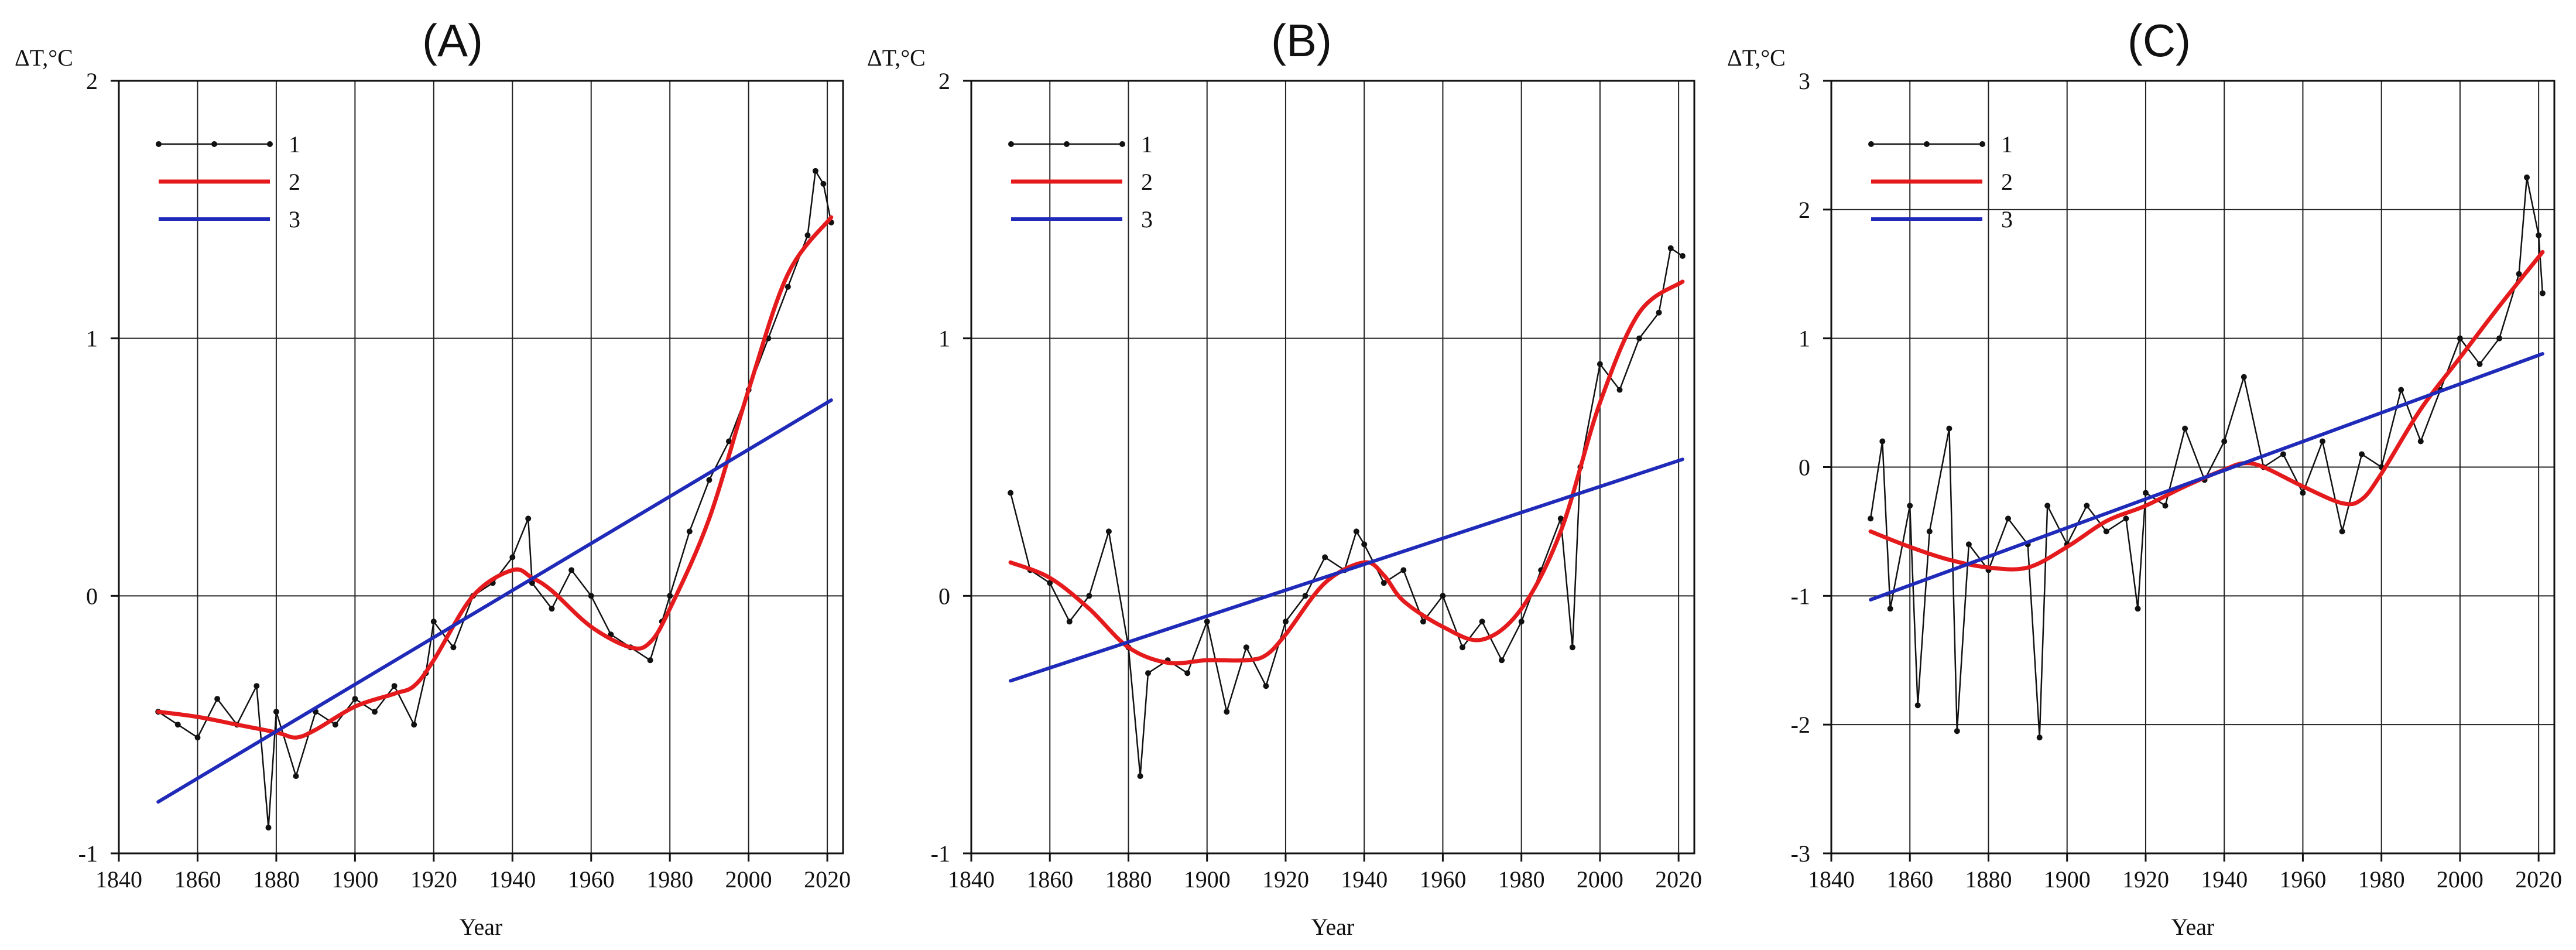  I want to click on chart-a-x-tick-label: 1900, so click(354, 879).